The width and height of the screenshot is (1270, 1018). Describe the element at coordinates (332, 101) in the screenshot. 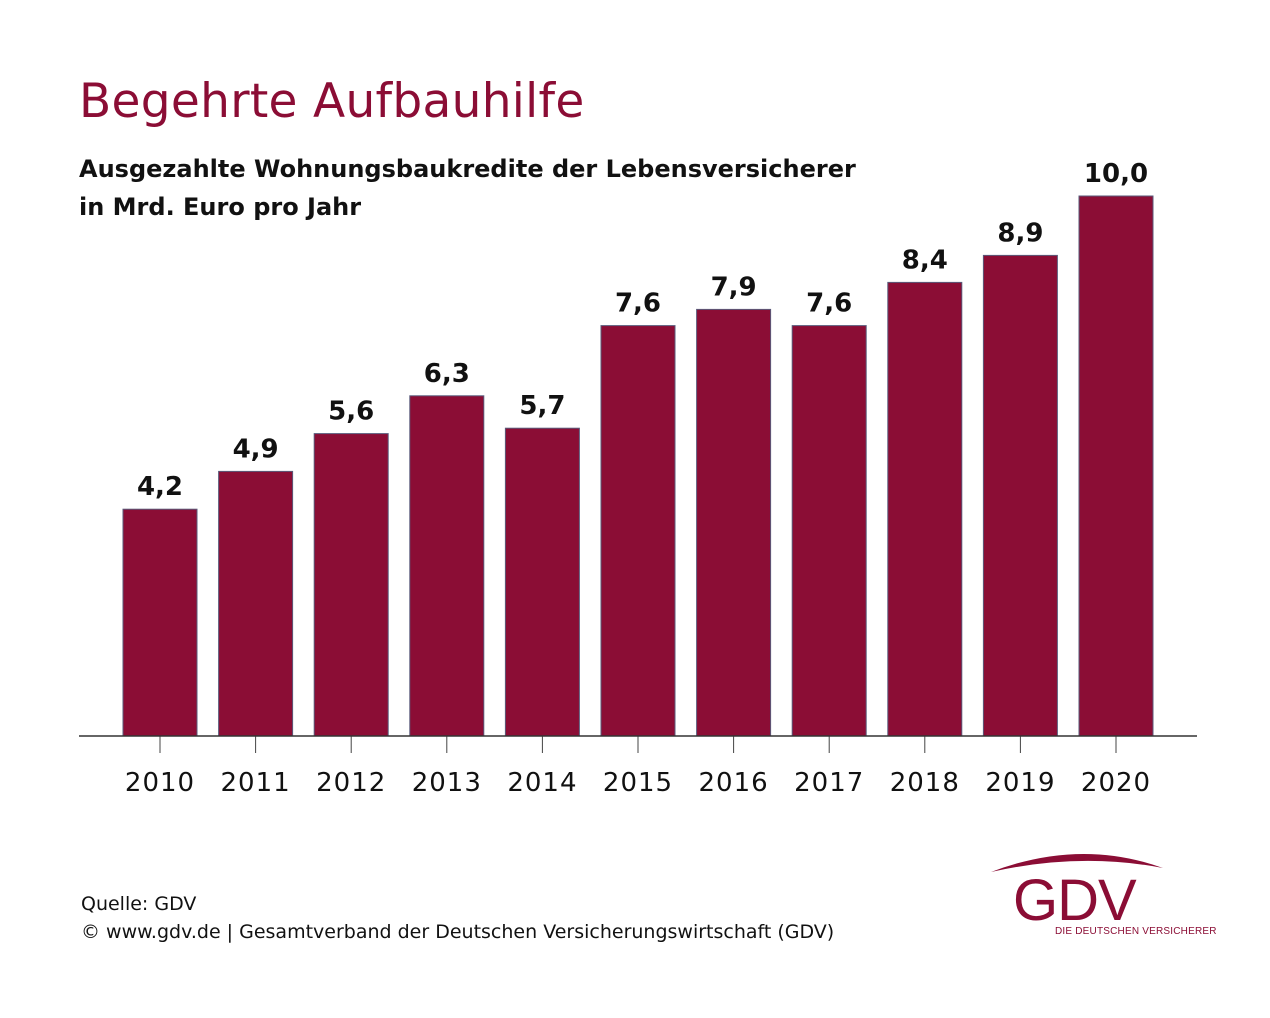

I see `chart-title: Begehrte Aufbauhilfe` at that location.